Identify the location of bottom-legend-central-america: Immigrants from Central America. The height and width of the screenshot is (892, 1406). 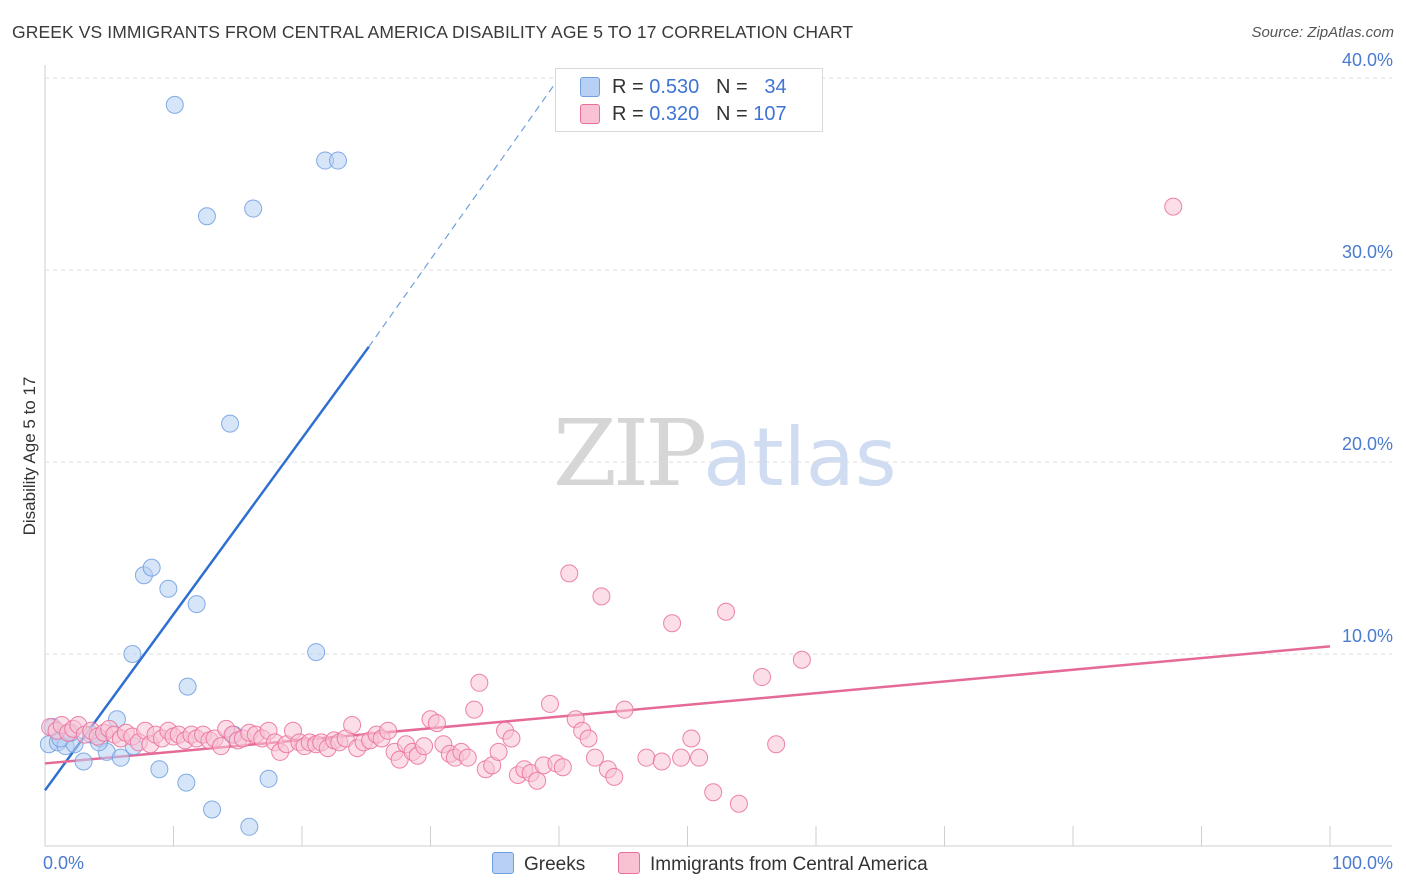
(773, 864).